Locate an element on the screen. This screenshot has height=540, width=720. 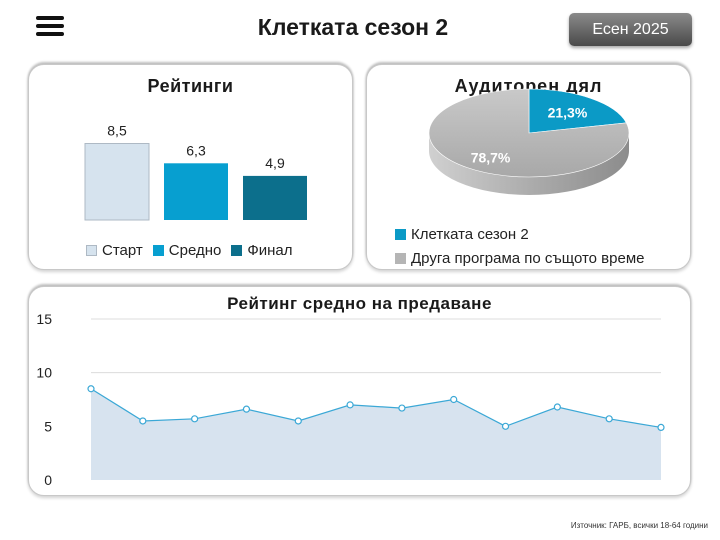
area-fill is located at coordinates (376, 434).